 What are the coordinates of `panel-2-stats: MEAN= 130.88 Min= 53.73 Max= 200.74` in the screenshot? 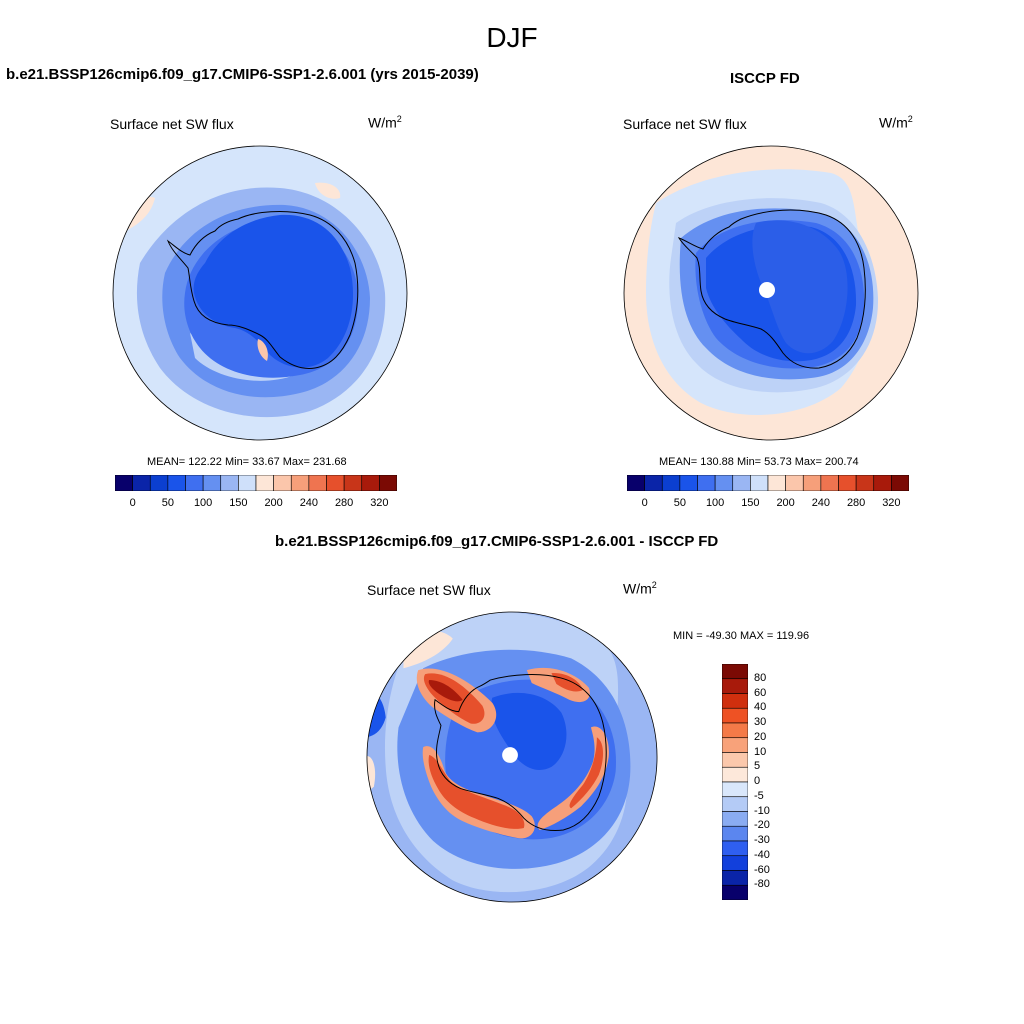 It's located at (759, 462).